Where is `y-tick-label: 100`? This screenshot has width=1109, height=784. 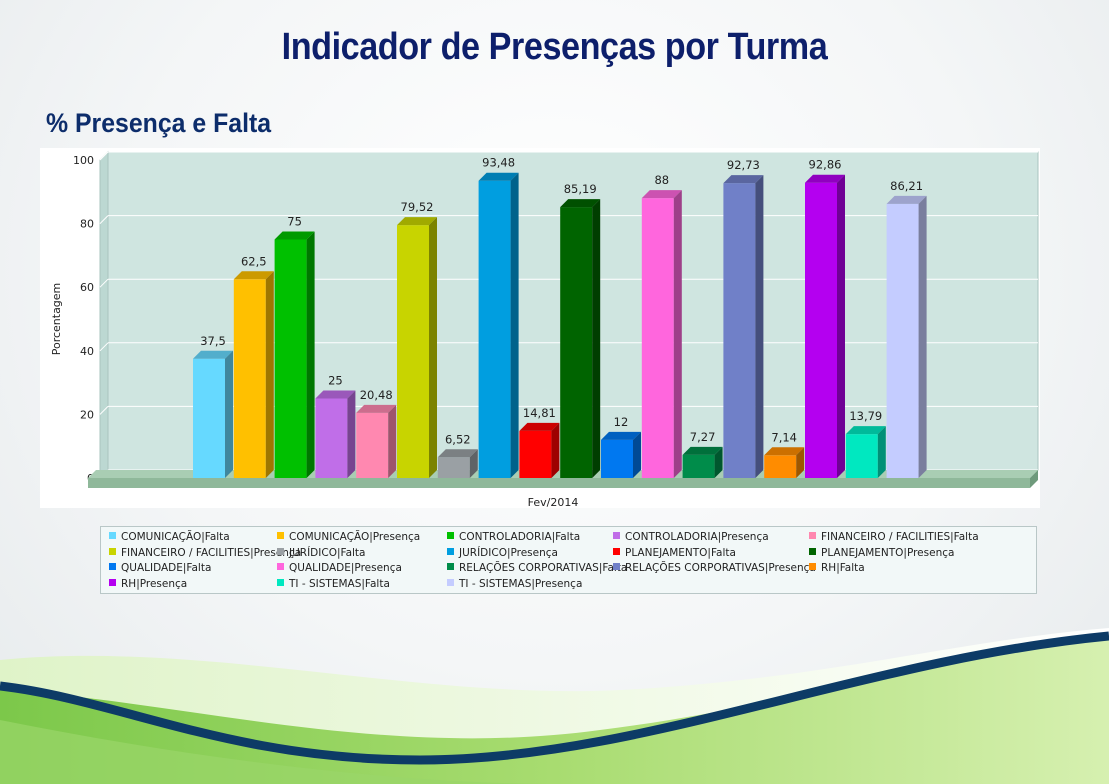 y-tick-label: 100 is located at coordinates (83, 160).